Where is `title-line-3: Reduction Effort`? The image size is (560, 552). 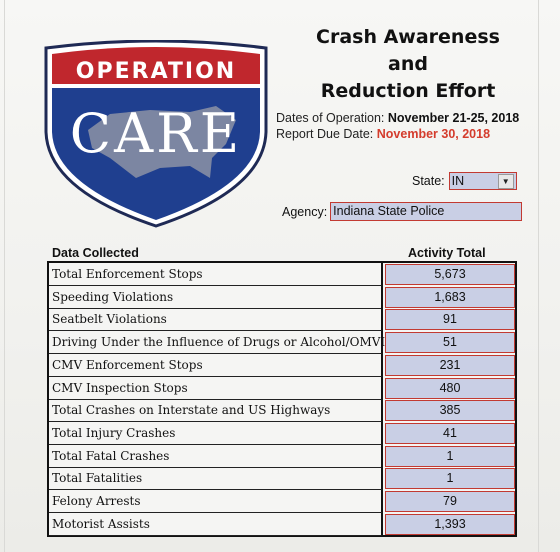 title-line-3: Reduction Effort is located at coordinates (408, 91).